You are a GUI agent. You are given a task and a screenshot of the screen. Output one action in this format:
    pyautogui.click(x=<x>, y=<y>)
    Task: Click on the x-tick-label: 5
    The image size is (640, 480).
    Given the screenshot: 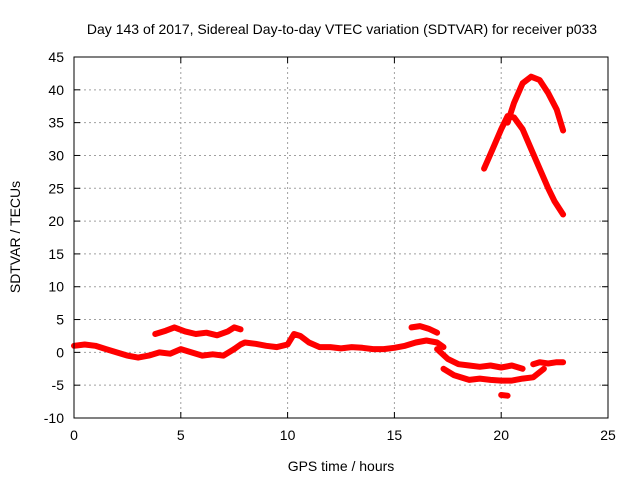 What is the action you would take?
    pyautogui.click(x=181, y=435)
    